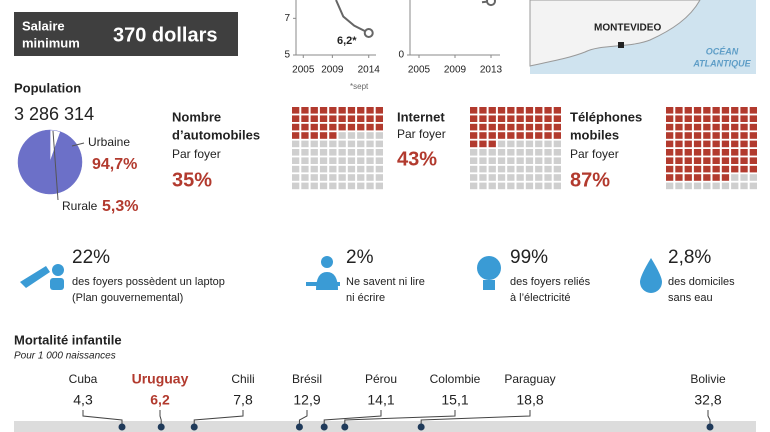  What do you see at coordinates (540, 298) in the screenshot?
I see `fact-text: à l’électricité` at bounding box center [540, 298].